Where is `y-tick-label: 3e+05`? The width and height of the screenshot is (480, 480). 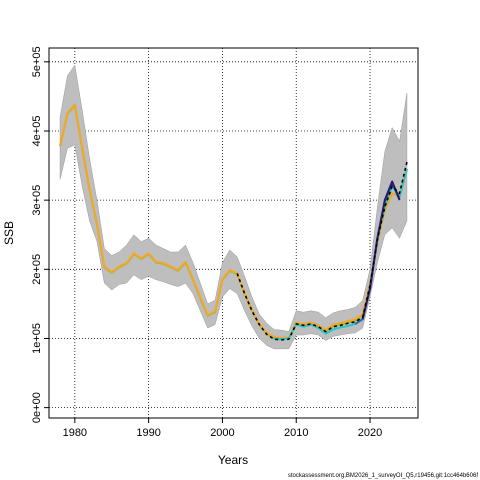
y-tick-label: 3e+05 is located at coordinates (37, 200).